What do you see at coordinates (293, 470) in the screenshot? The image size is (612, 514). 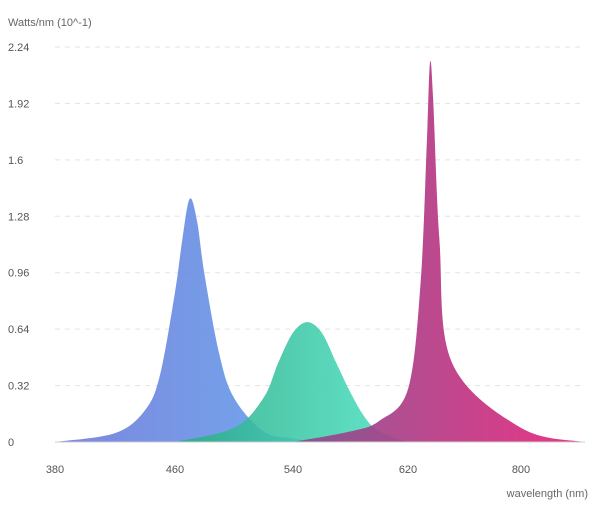 I see `x-tick-label: 540` at bounding box center [293, 470].